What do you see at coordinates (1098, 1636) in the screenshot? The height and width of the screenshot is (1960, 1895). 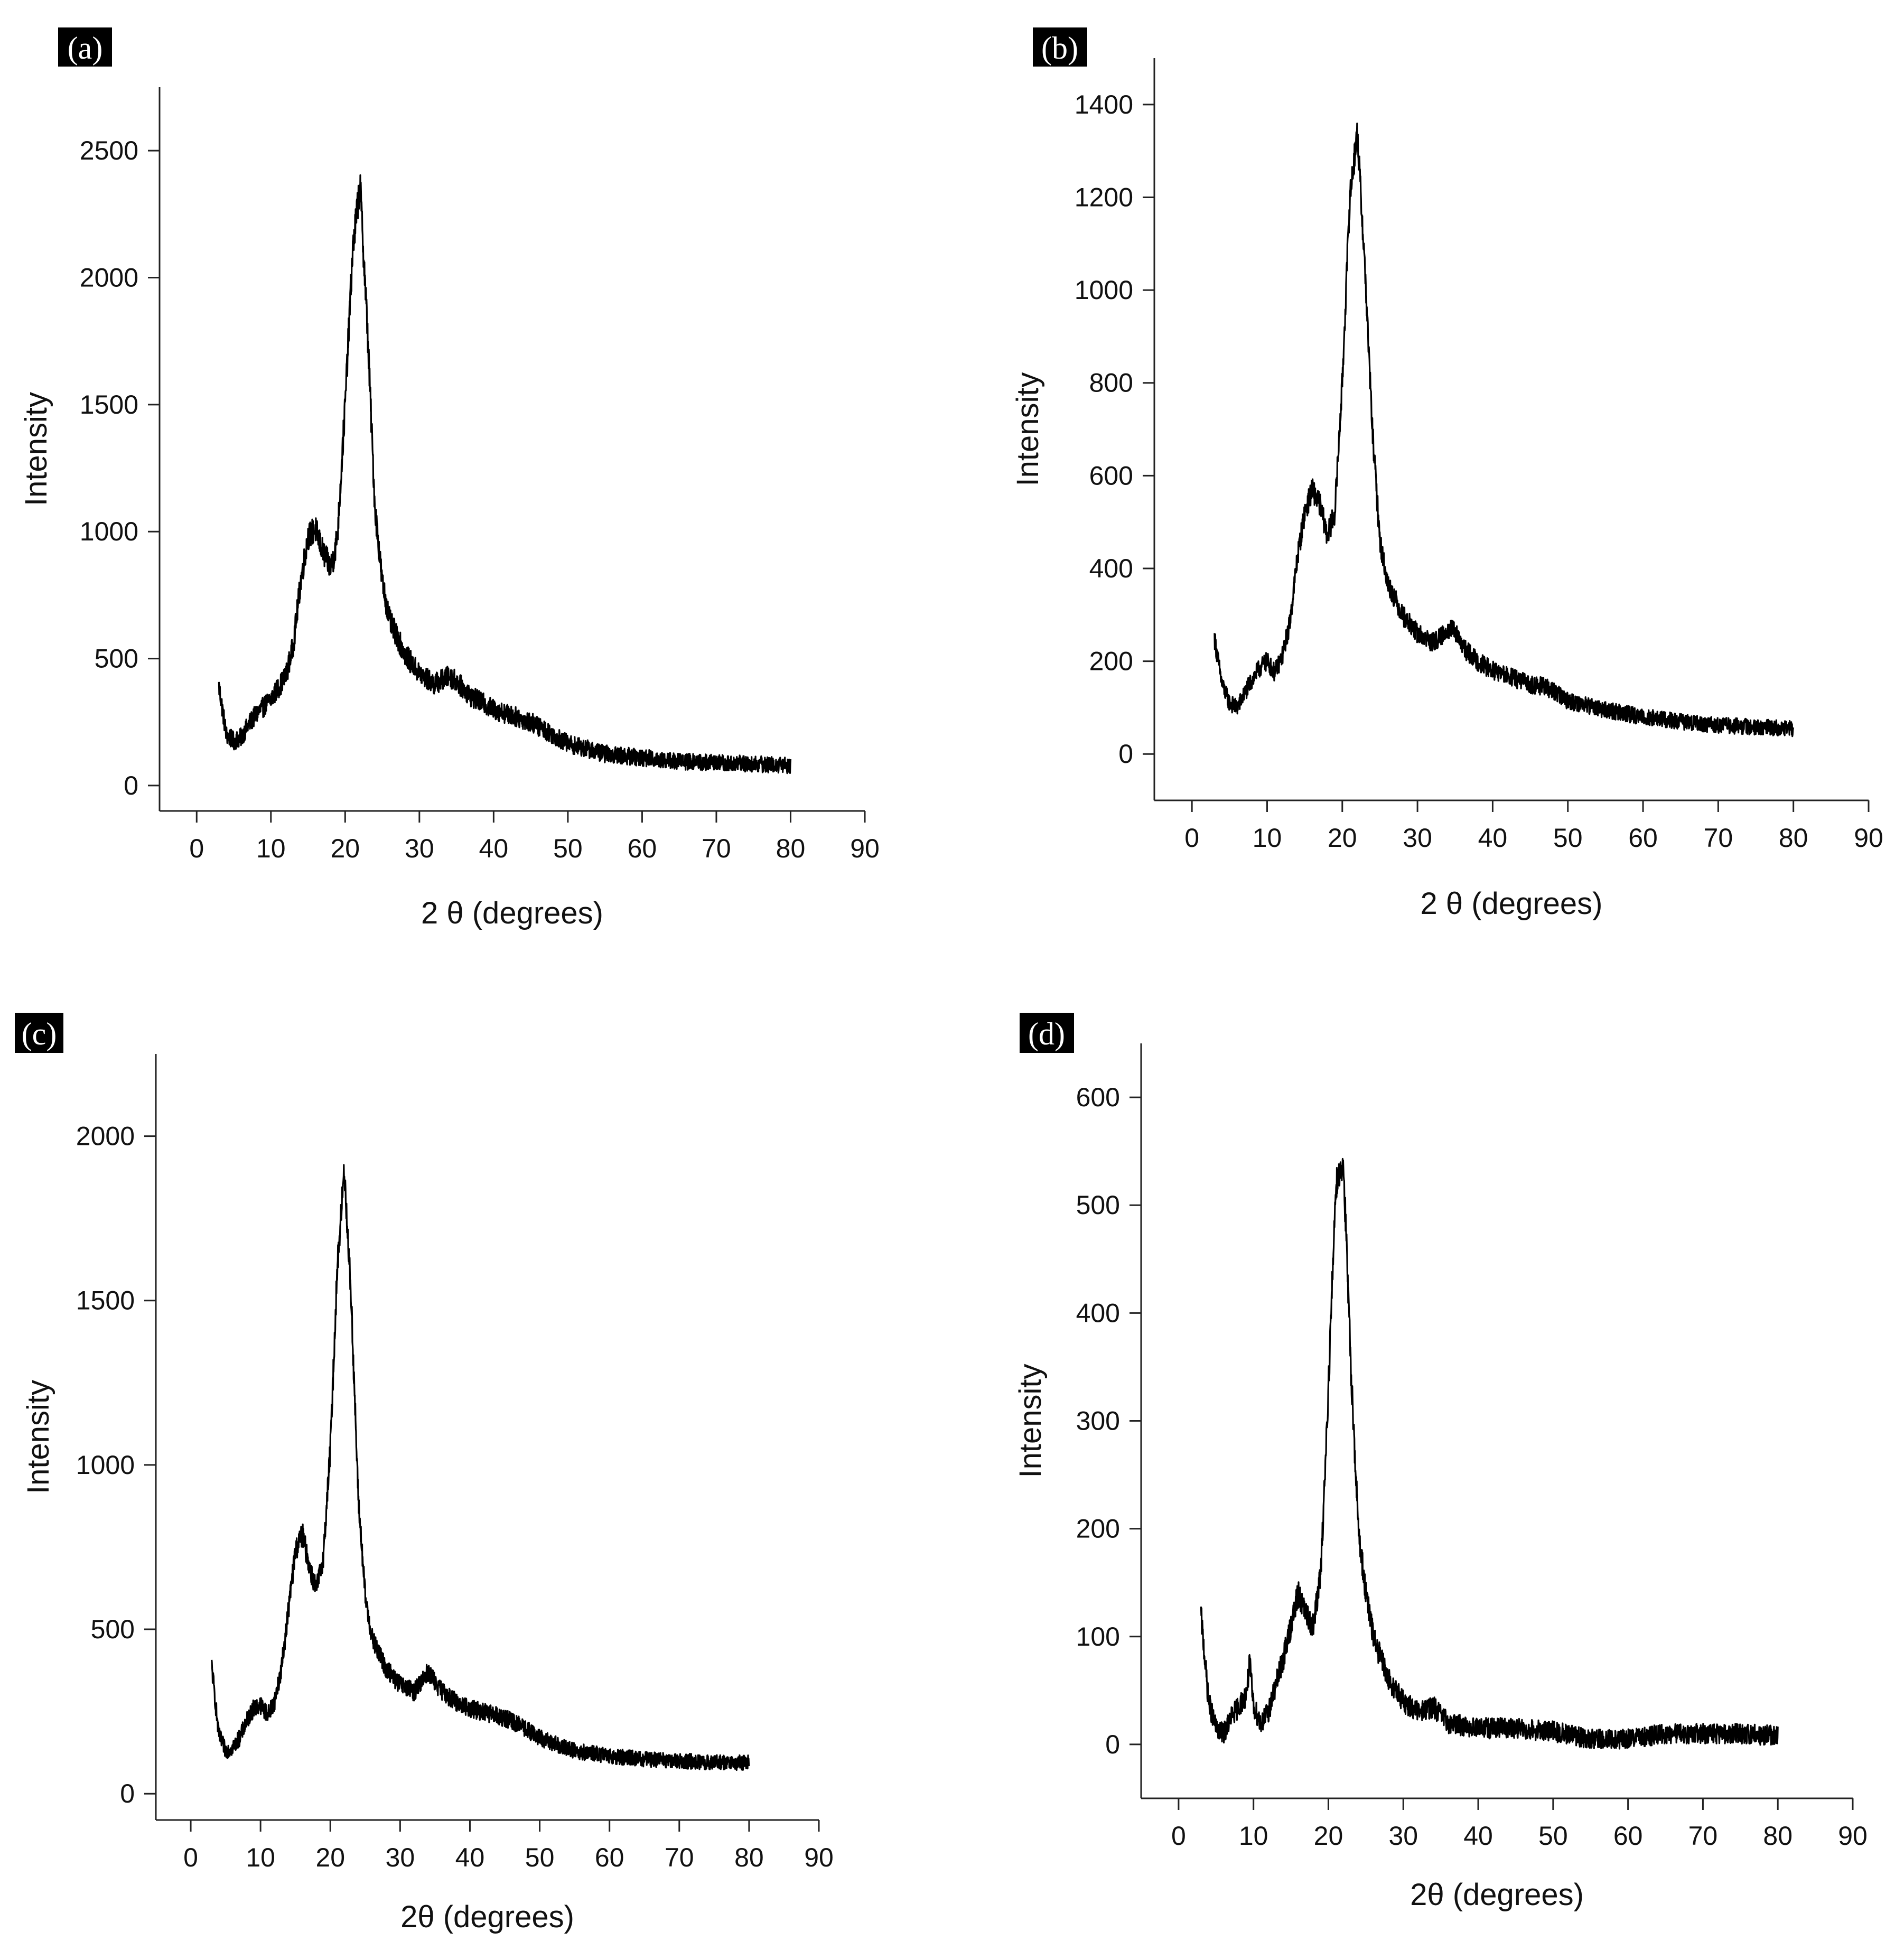 I see `y-tick-label: 100` at bounding box center [1098, 1636].